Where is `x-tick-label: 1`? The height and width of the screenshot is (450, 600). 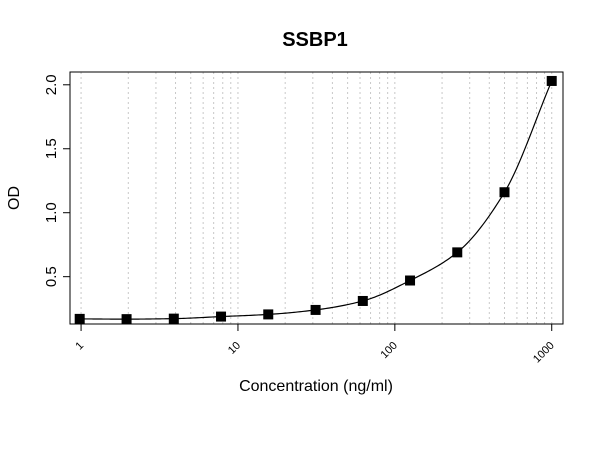
x-tick-label: 1 is located at coordinates (79, 346).